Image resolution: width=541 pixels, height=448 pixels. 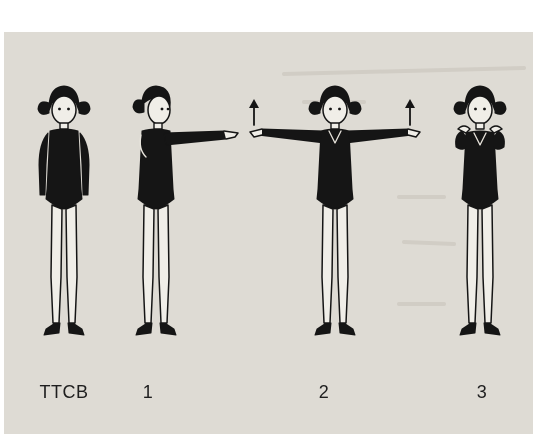 What do you see at coordinates (324, 392) in the screenshot?
I see `figure-label-2: 2` at bounding box center [324, 392].